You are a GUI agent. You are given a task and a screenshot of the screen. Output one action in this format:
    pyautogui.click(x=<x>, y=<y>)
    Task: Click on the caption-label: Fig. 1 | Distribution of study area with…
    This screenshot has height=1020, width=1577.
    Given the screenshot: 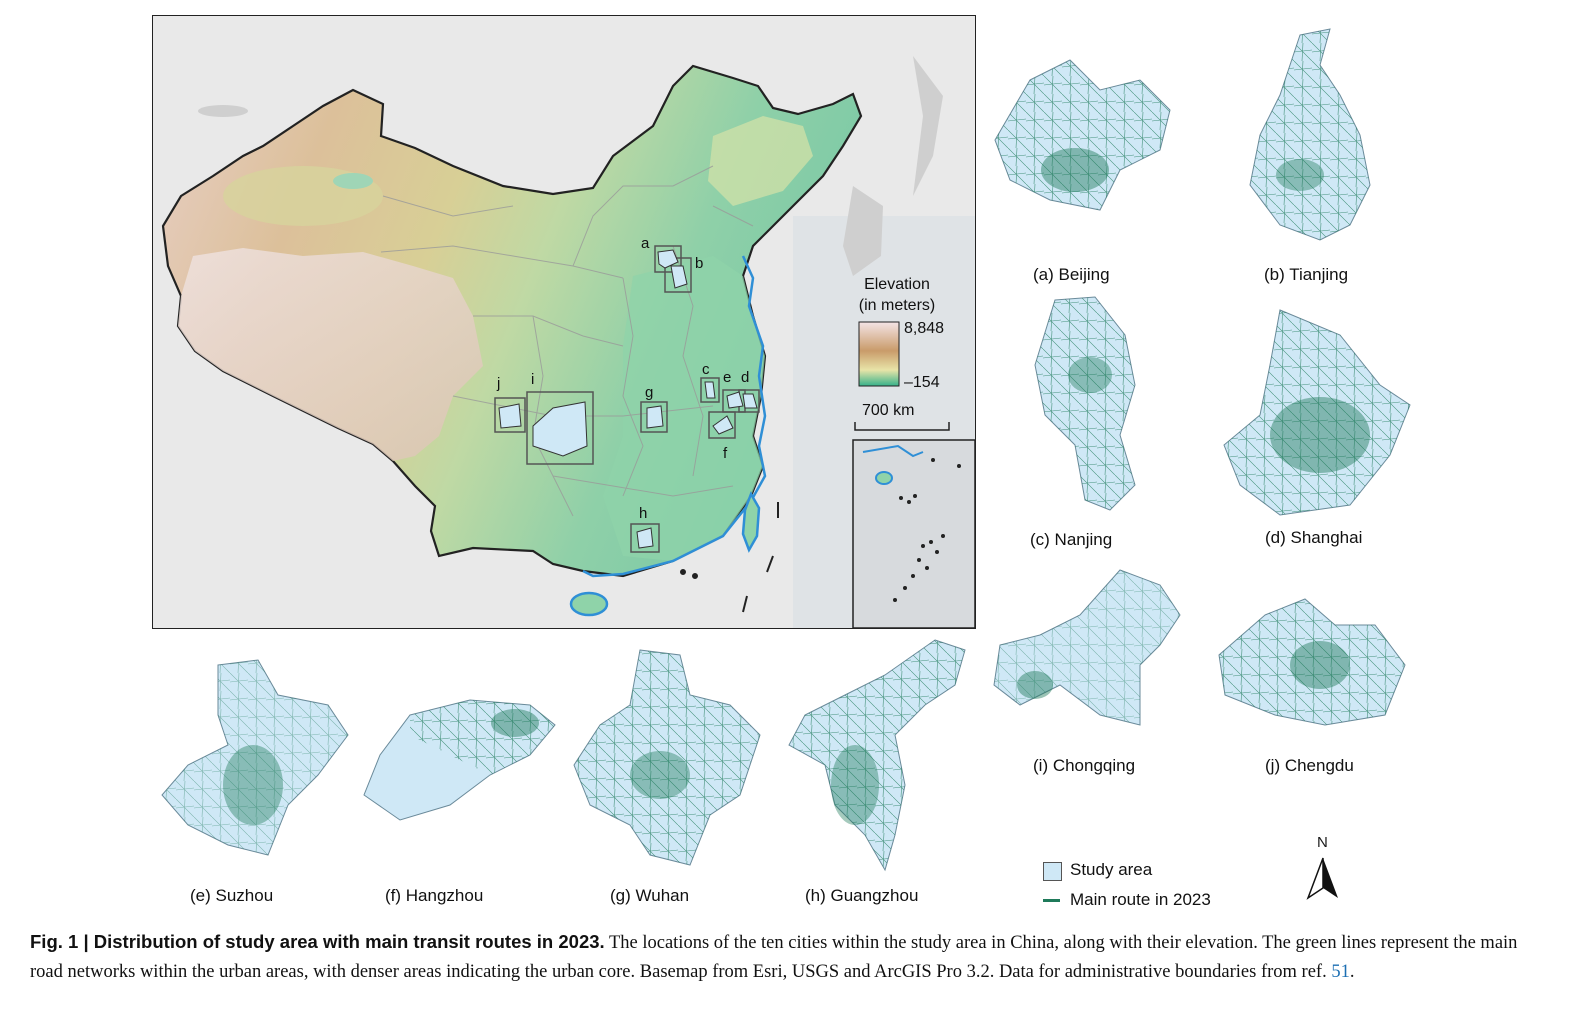 What is the action you would take?
    pyautogui.click(x=317, y=941)
    